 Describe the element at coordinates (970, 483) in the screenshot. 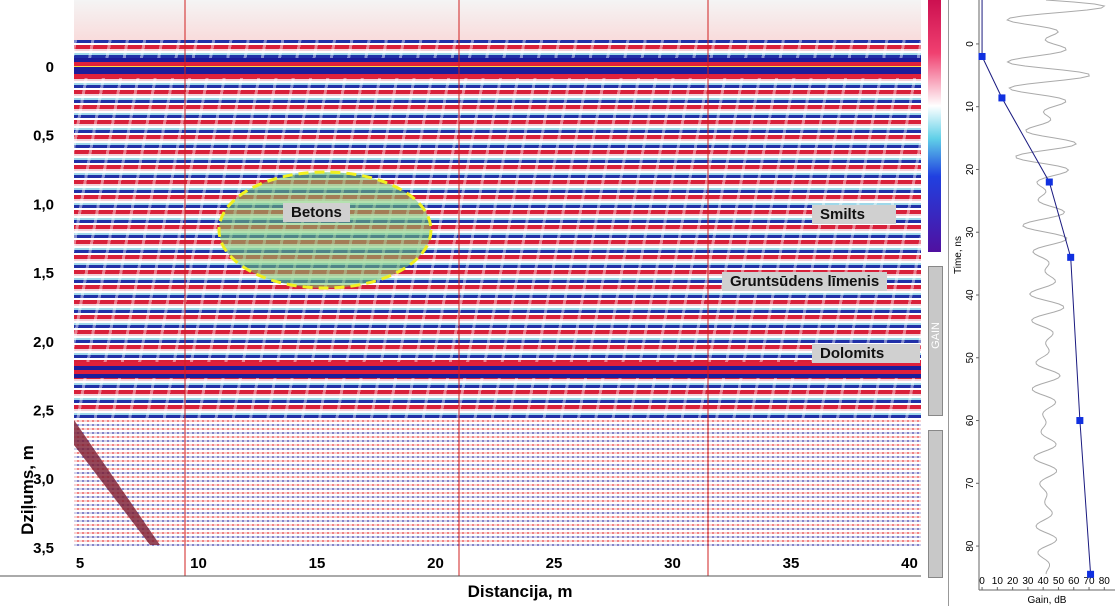

I see `y-tick-label: 70` at that location.